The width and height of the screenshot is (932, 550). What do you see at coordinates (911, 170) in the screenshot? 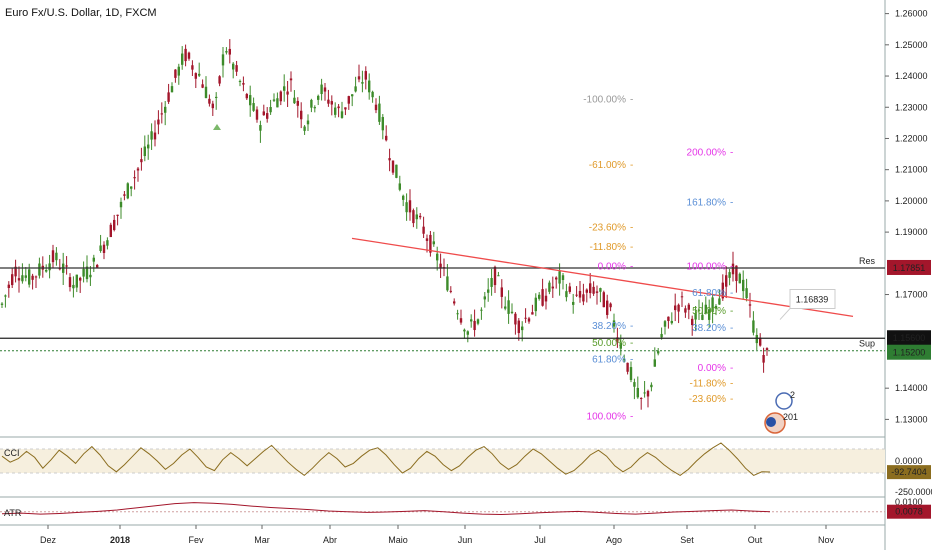
I see `y-tick-label: 1.21000` at bounding box center [911, 170].